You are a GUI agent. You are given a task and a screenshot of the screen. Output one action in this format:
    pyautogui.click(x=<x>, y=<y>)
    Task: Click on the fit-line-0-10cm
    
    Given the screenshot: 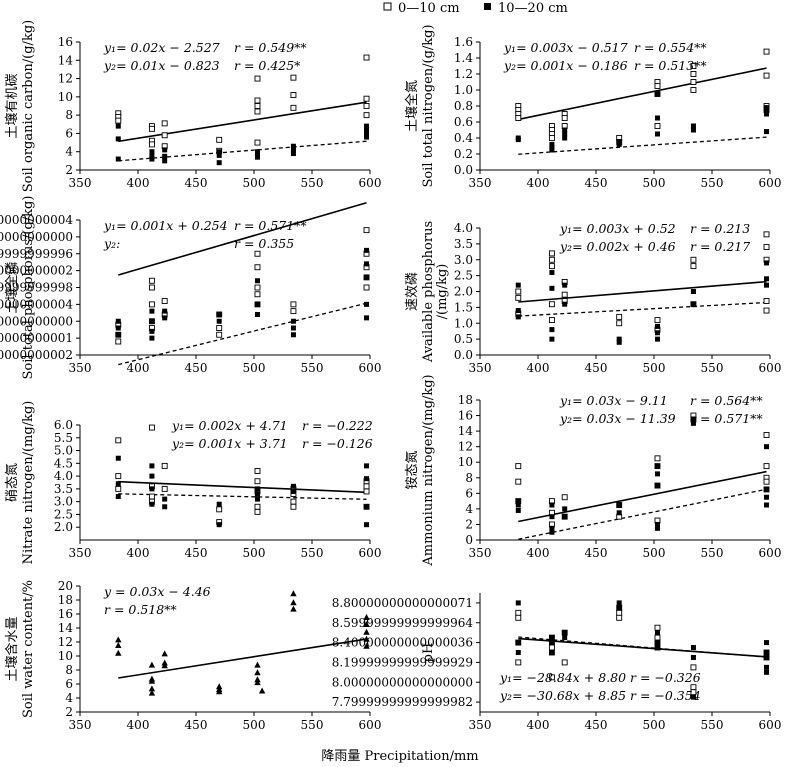 What is the action you would take?
    pyautogui.click(x=242, y=658)
    